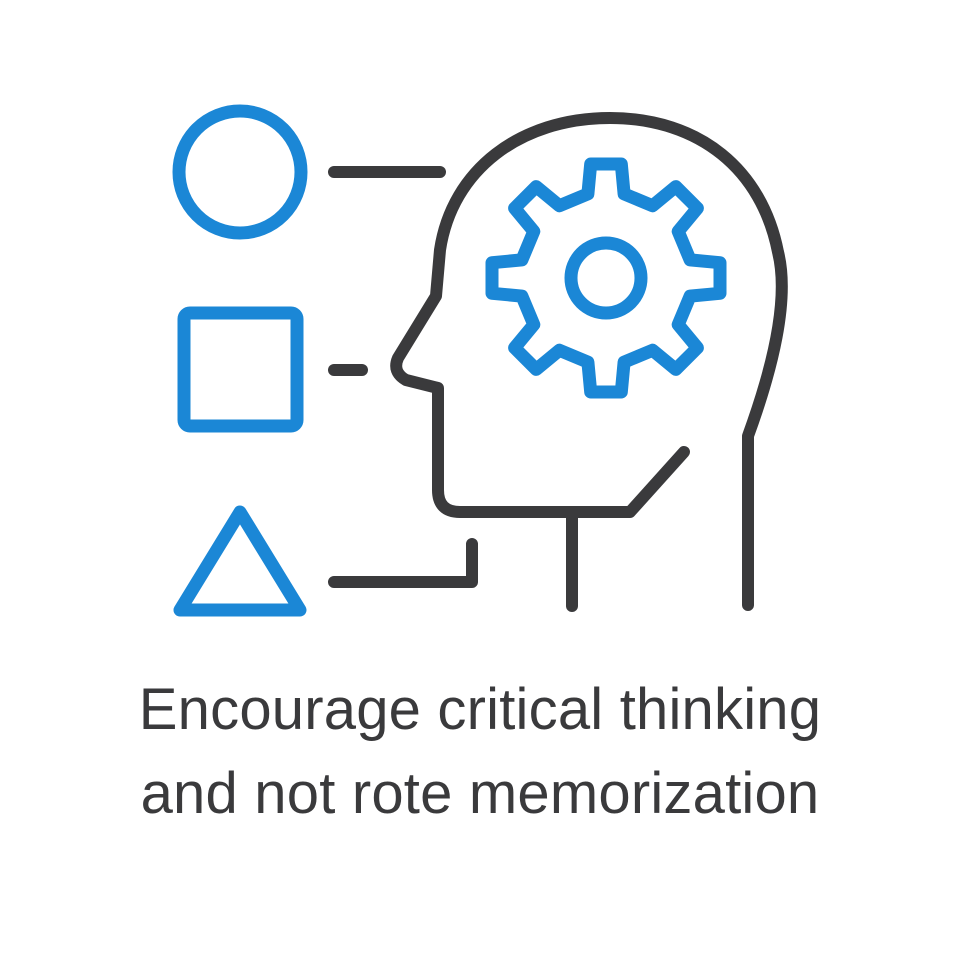 This screenshot has height=960, width=960. Describe the element at coordinates (240, 369) in the screenshot. I see `square-shape-icon` at that location.